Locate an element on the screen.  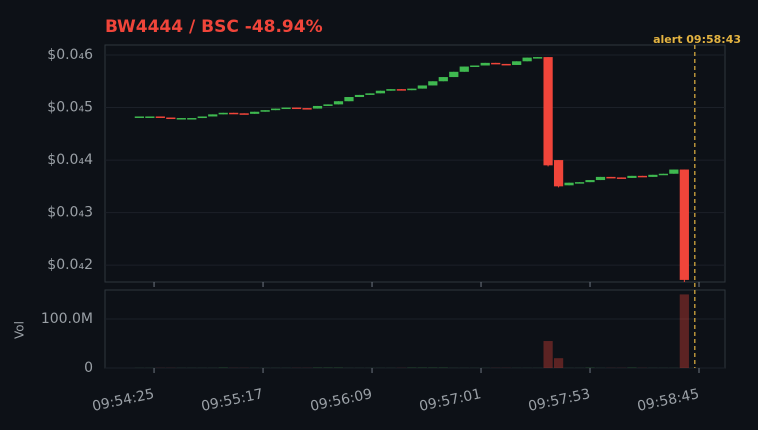
x-tick-label: 09:57:53 is located at coordinates (559, 400).